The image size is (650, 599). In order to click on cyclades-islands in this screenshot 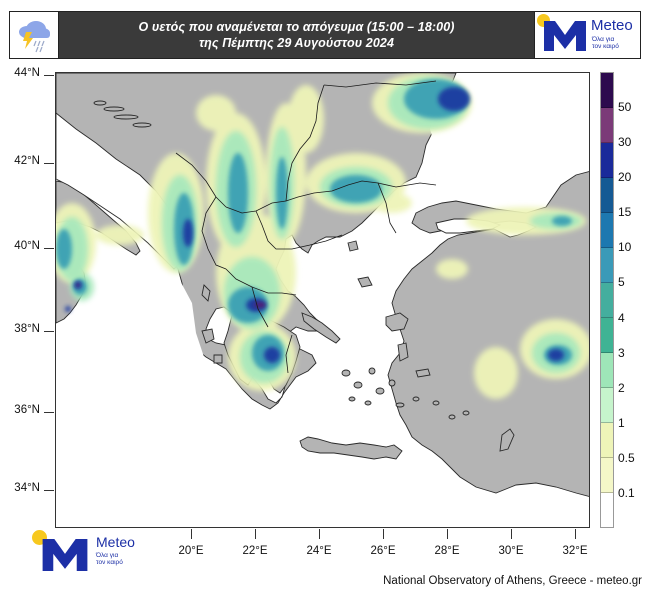, I will do `click(405, 393)`.